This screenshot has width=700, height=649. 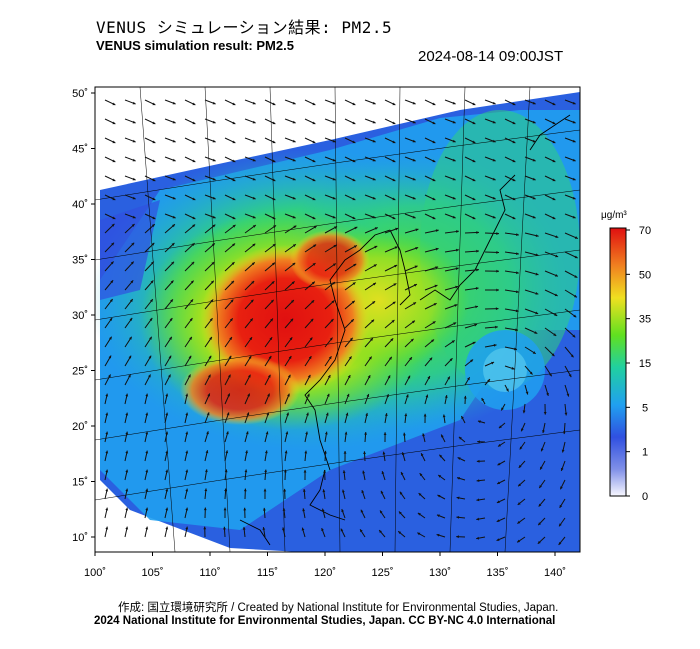 I want to click on colorbar-tick-label: 70, so click(x=645, y=231).